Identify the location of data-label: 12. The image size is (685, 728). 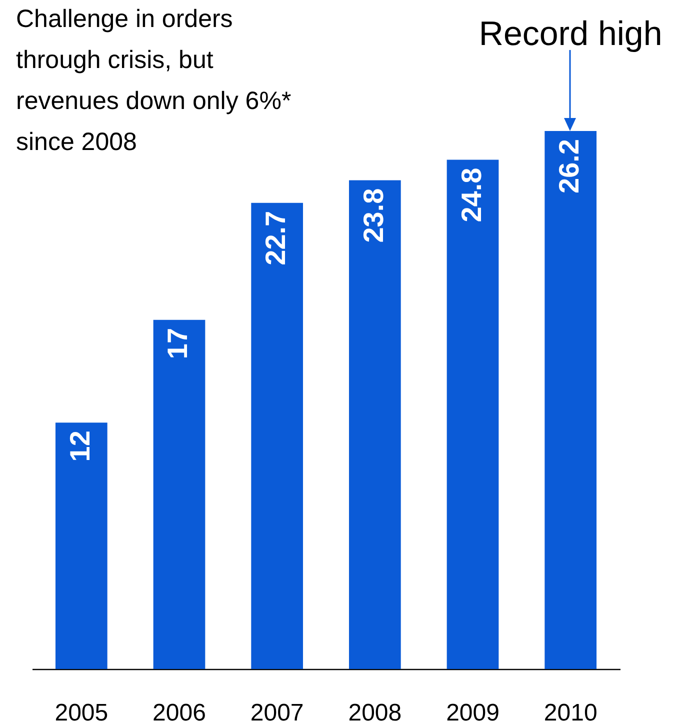
(80, 446).